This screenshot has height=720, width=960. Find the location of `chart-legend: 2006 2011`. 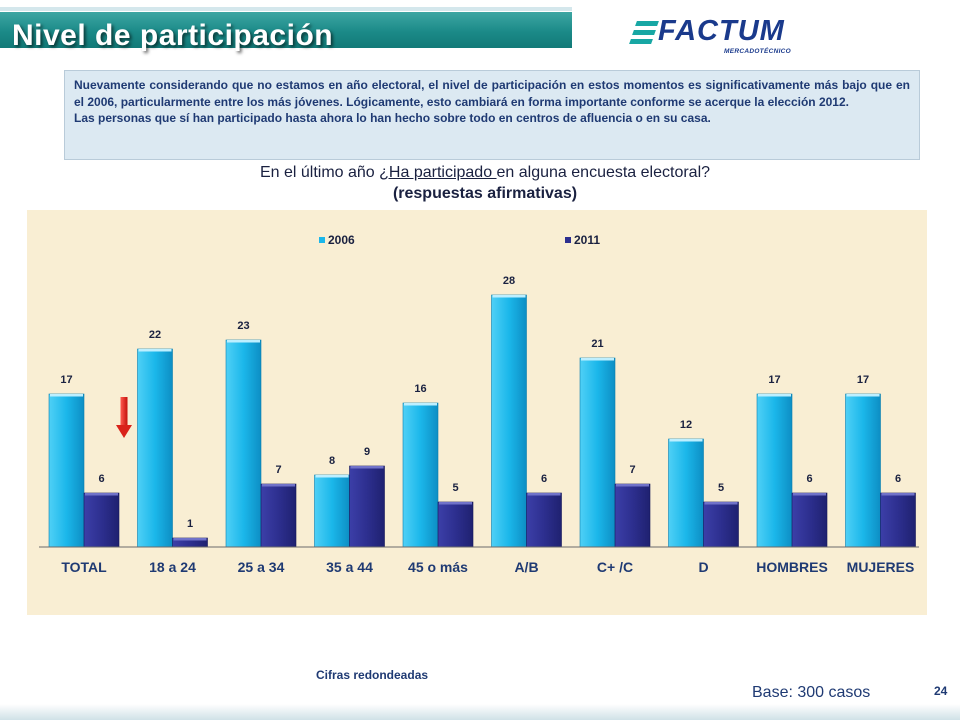

chart-legend: 2006 2011 is located at coordinates (459, 240).